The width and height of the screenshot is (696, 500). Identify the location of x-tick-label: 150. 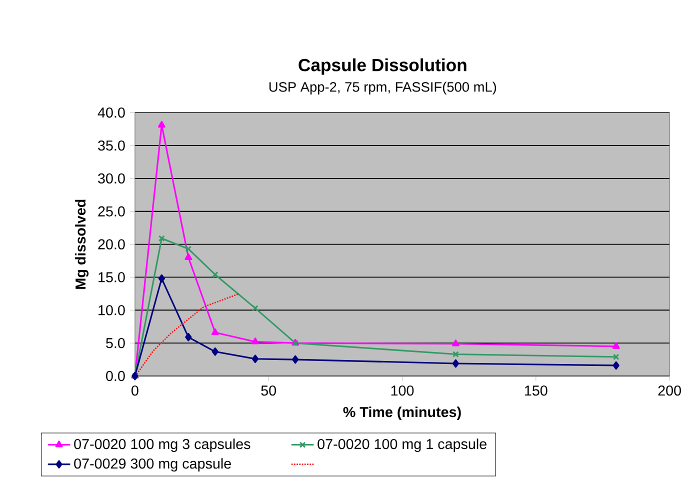
(536, 390).